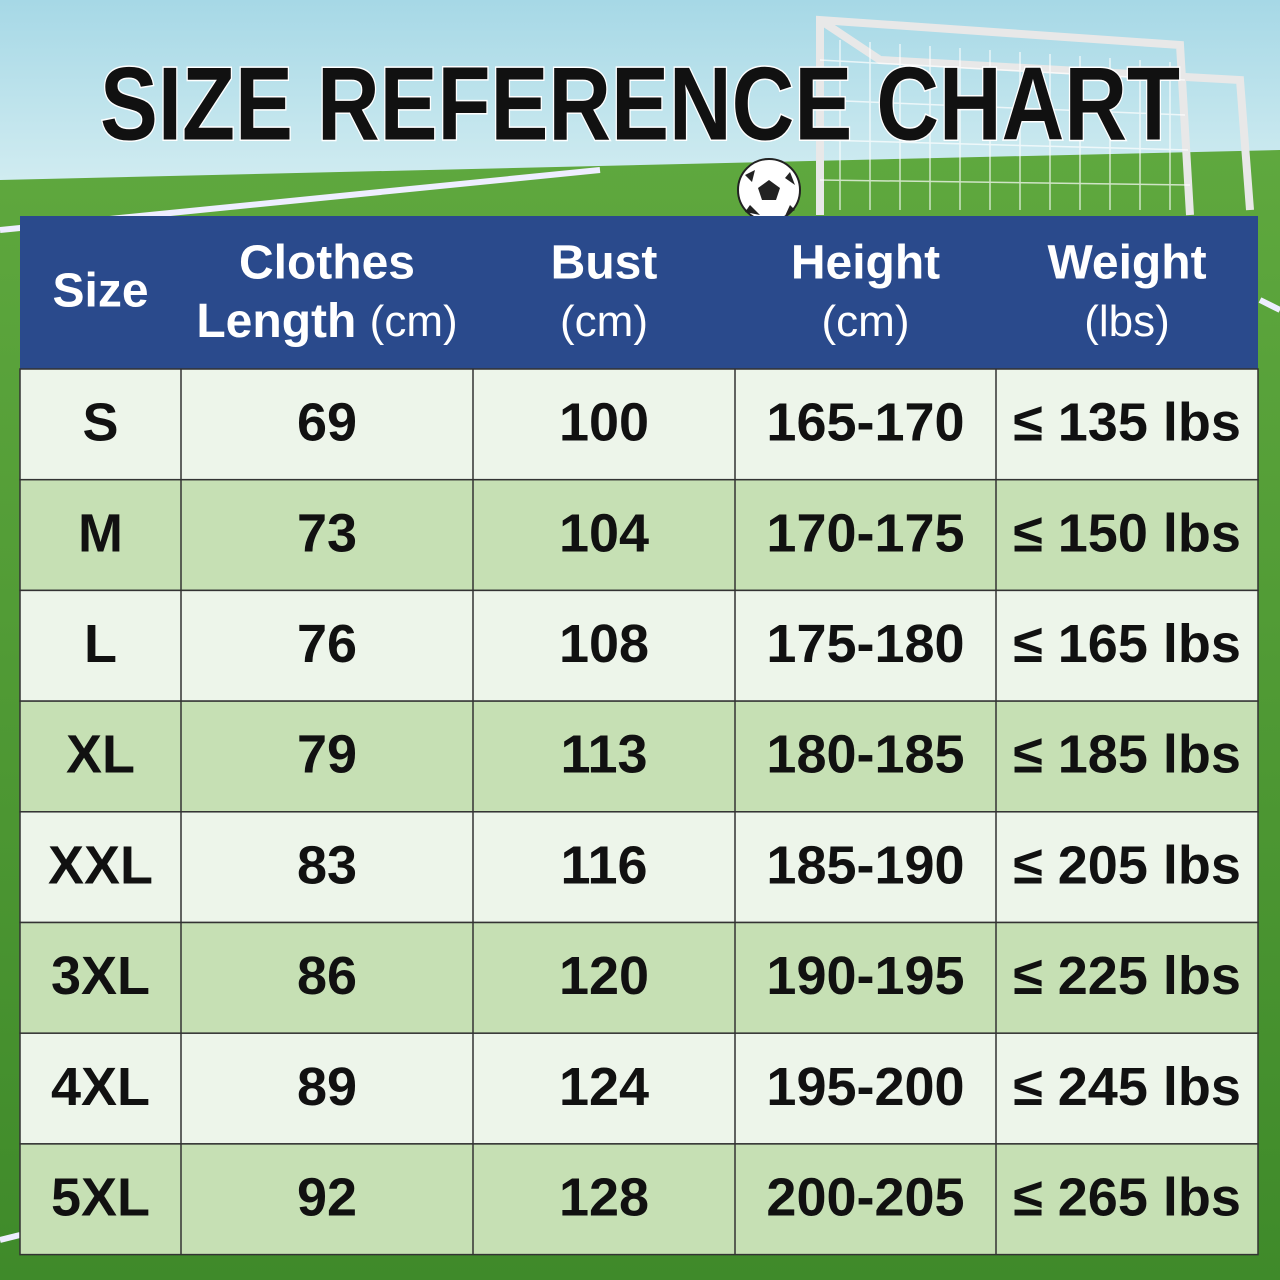 This screenshot has width=1280, height=1280. I want to click on header-label: (lbs), so click(1127, 321).